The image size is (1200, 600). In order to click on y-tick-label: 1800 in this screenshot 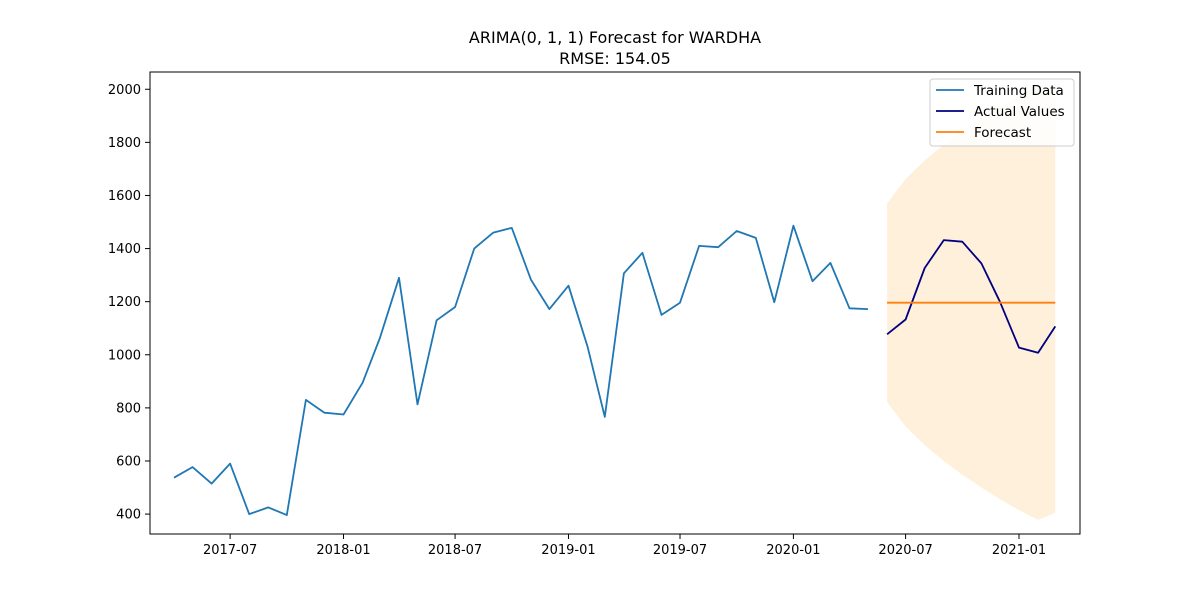, I will do `click(124, 143)`.